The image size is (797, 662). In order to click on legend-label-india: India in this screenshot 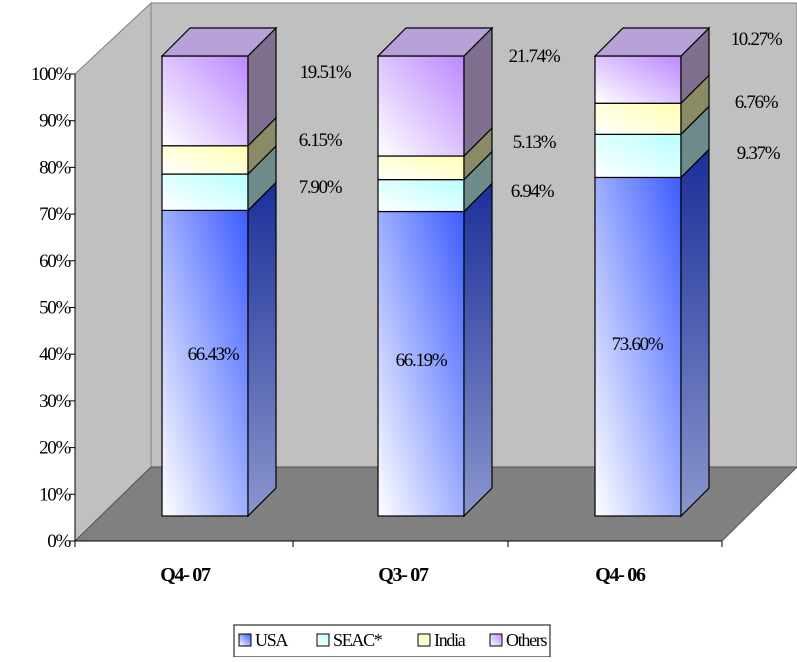, I will do `click(450, 640)`.